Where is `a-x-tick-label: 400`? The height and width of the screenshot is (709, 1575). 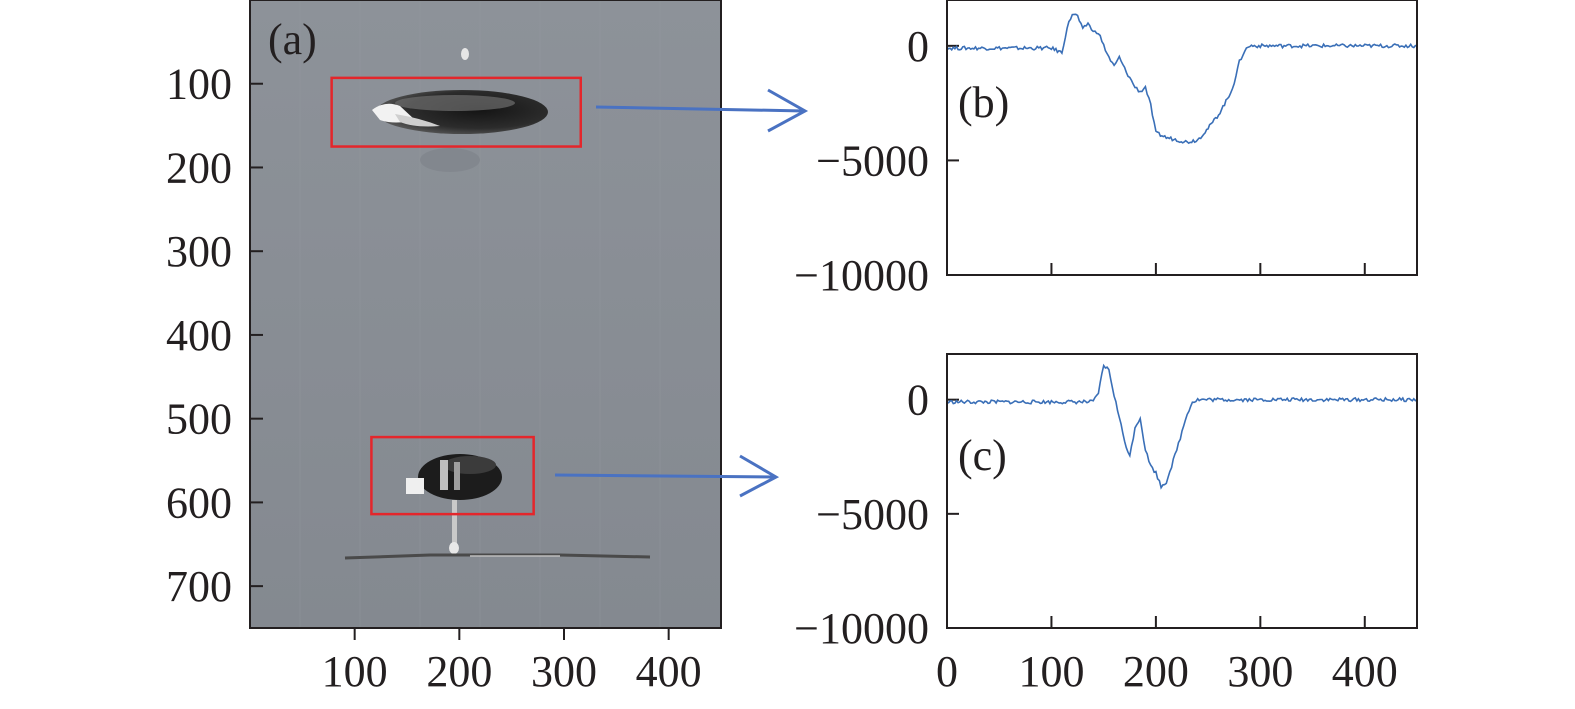
a-x-tick-label: 400 is located at coordinates (669, 671).